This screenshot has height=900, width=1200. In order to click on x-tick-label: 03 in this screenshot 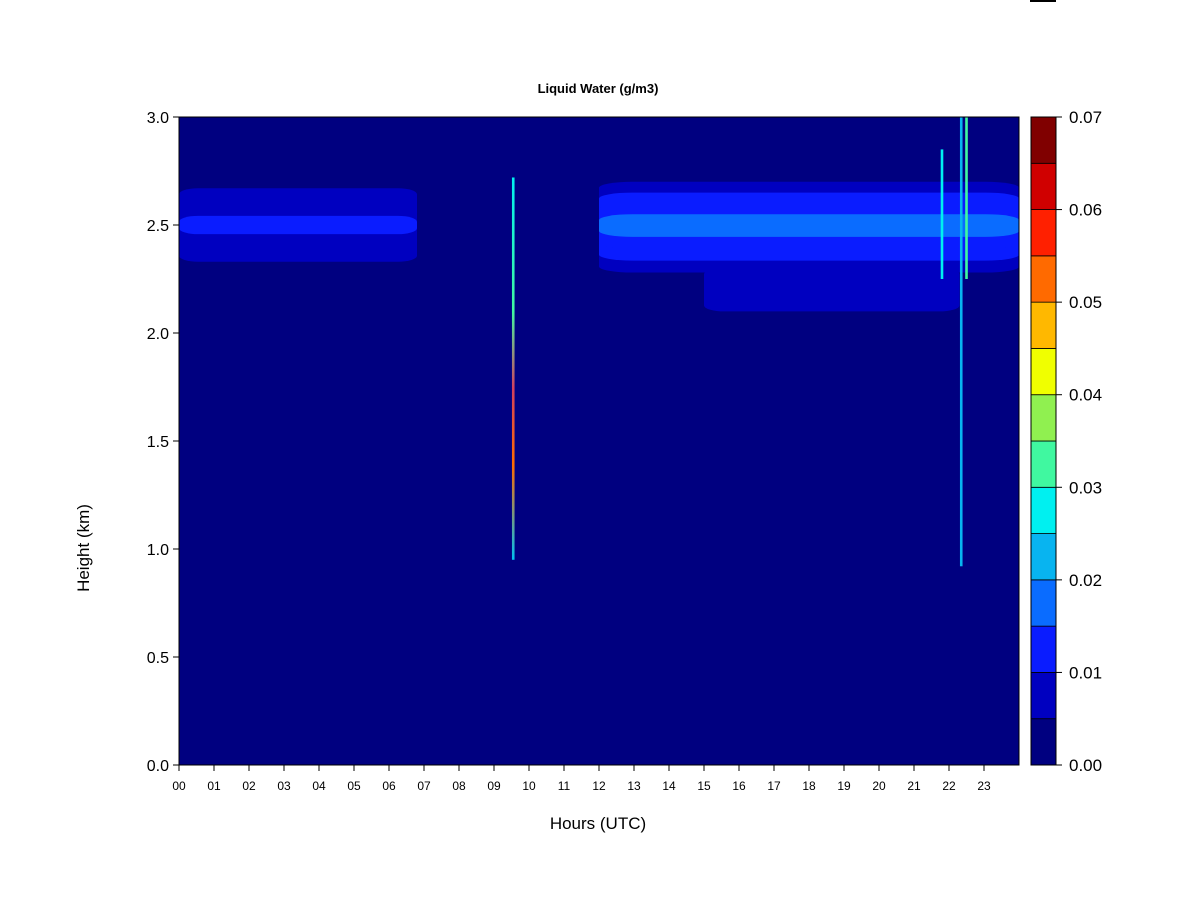, I will do `click(284, 786)`.